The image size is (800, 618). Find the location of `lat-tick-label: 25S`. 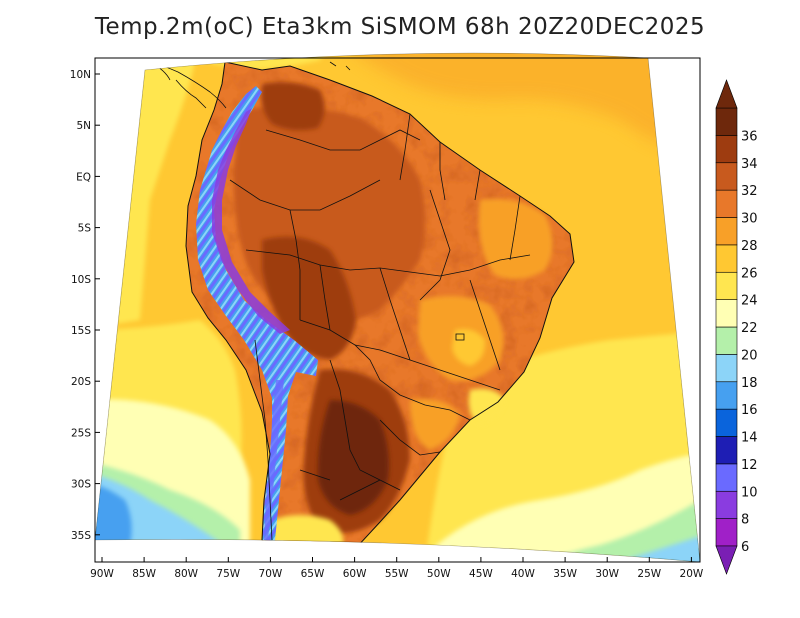

lat-tick-label: 25S is located at coordinates (81, 433).